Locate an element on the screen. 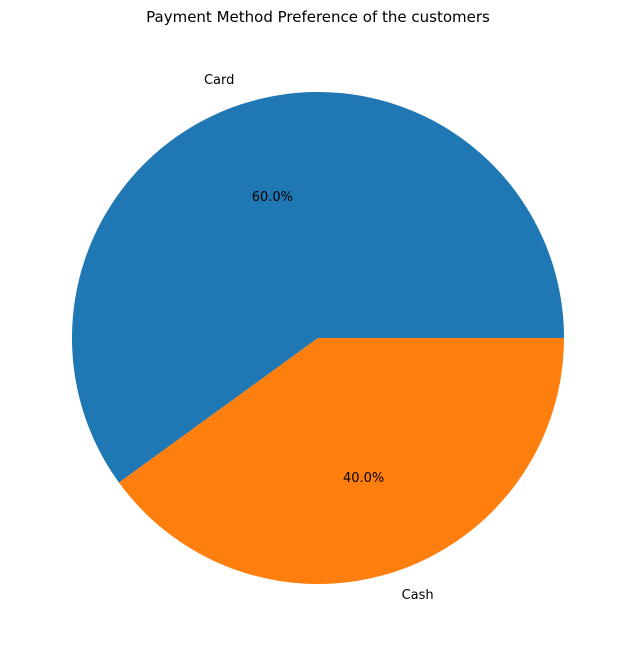 The image size is (636, 656). slice-label-card: Card is located at coordinates (219, 80).